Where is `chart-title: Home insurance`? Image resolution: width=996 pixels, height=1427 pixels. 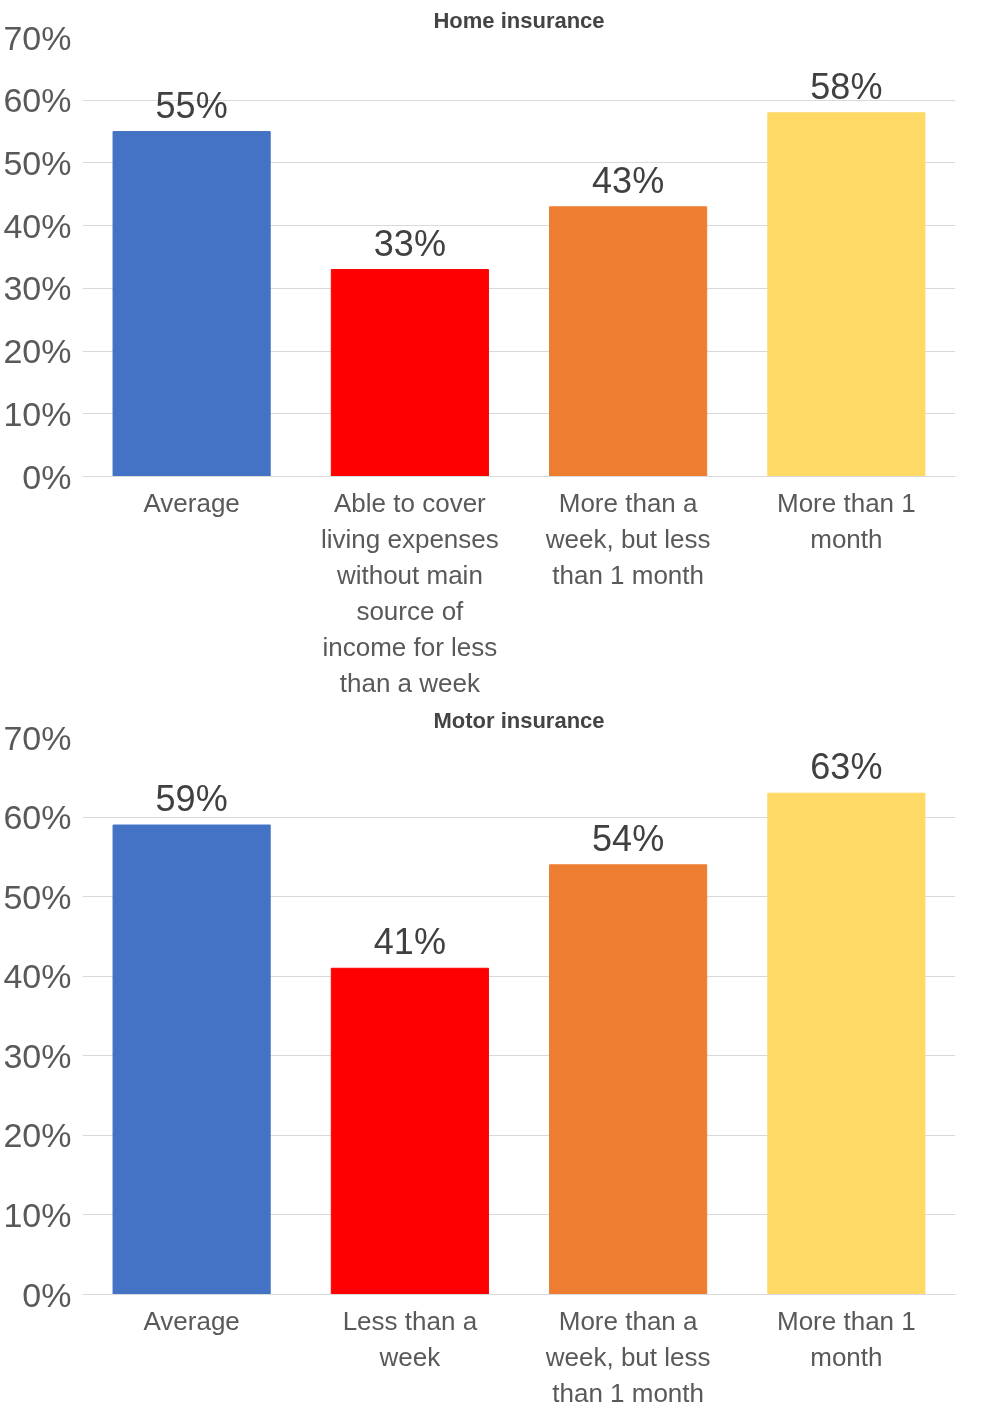
chart-title: Home insurance is located at coordinates (519, 20).